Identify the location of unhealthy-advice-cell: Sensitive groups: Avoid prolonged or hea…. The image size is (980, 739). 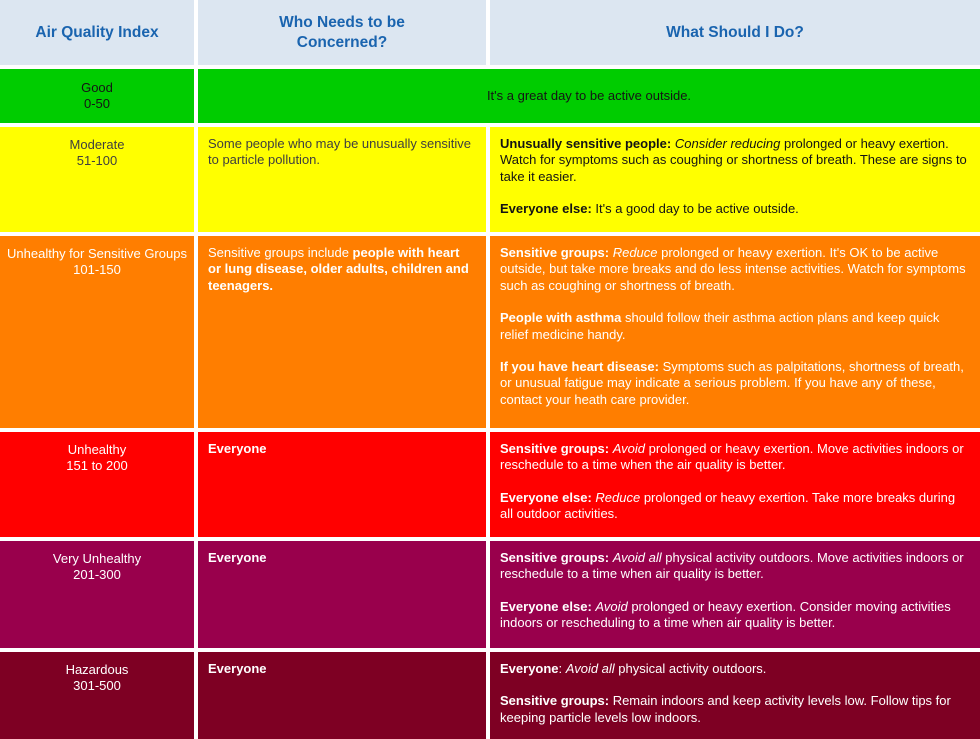
(735, 484).